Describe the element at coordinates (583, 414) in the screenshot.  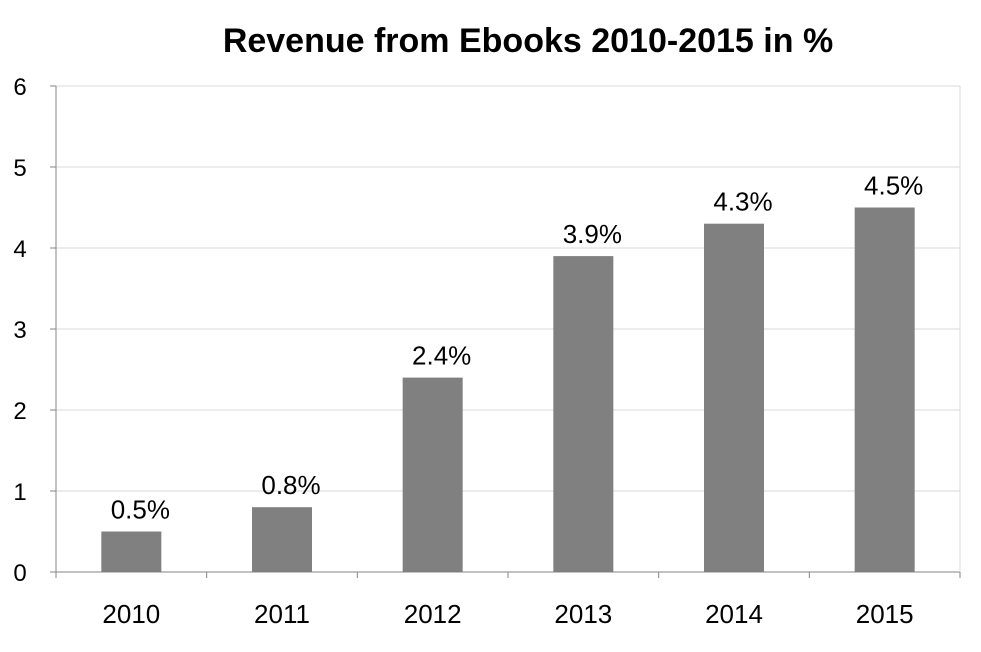
I see `bar-2013` at that location.